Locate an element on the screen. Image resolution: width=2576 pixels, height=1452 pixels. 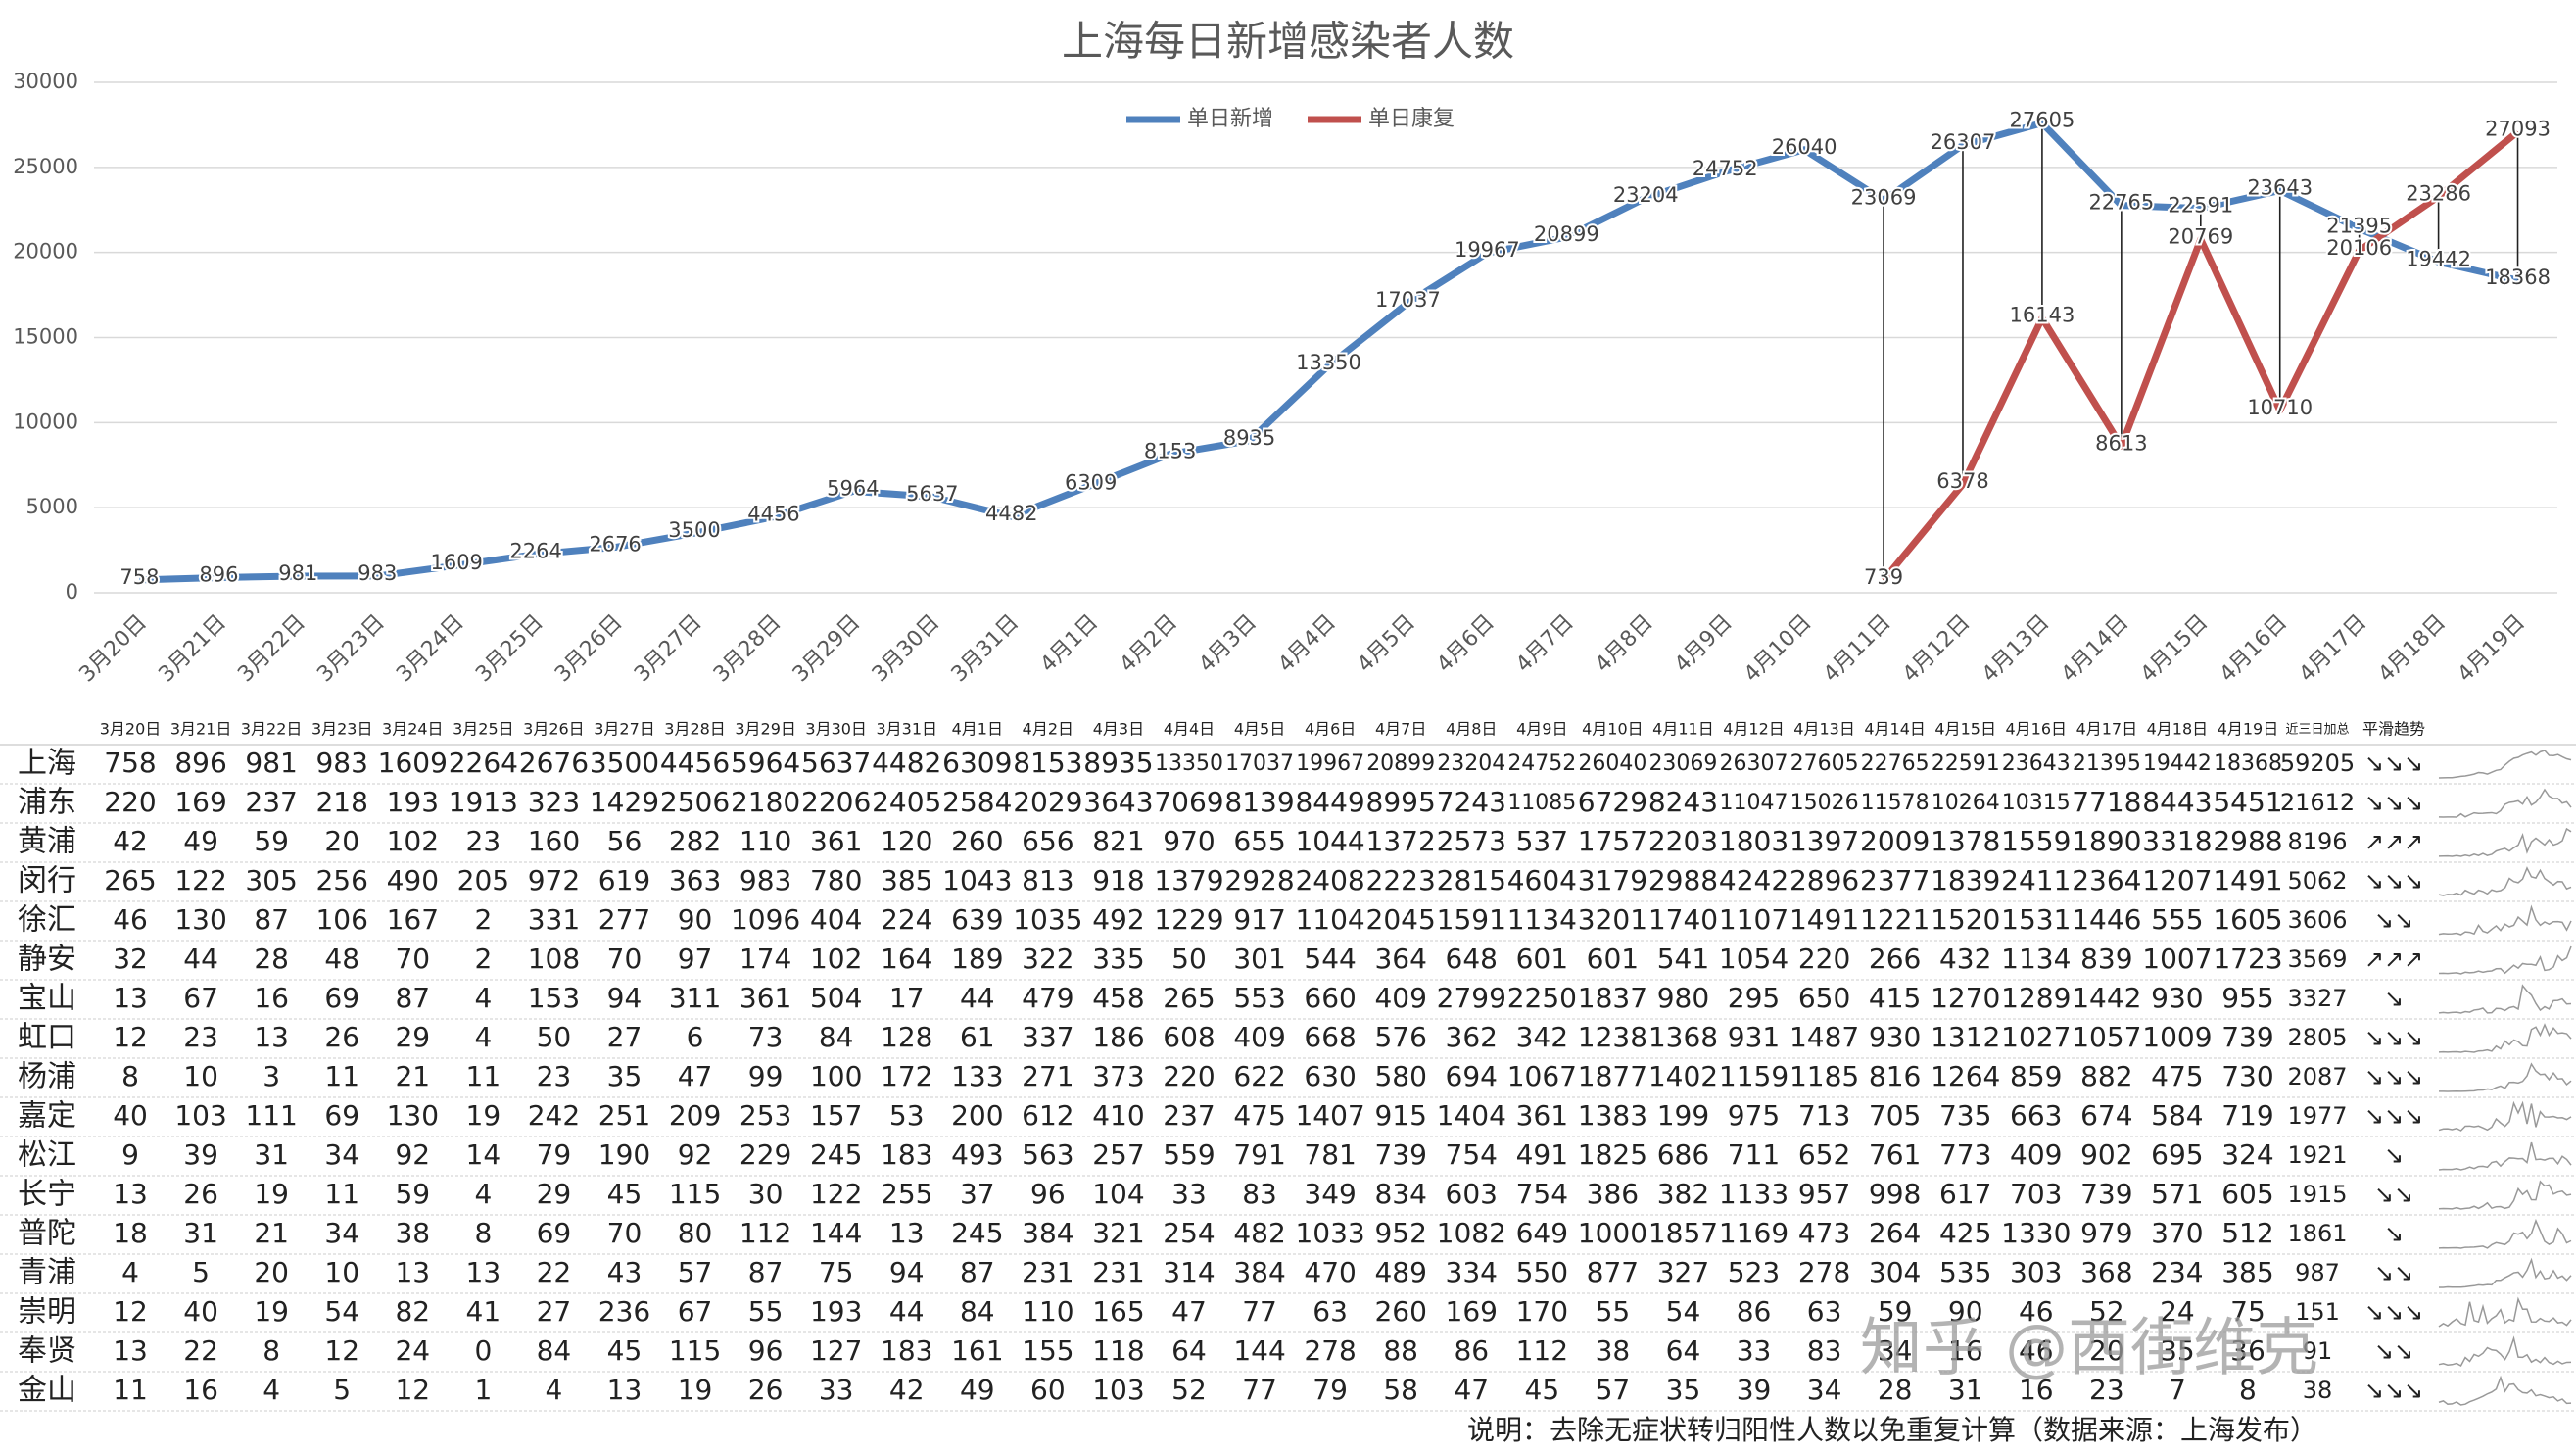
table-cell: 1289 is located at coordinates (2036, 998).